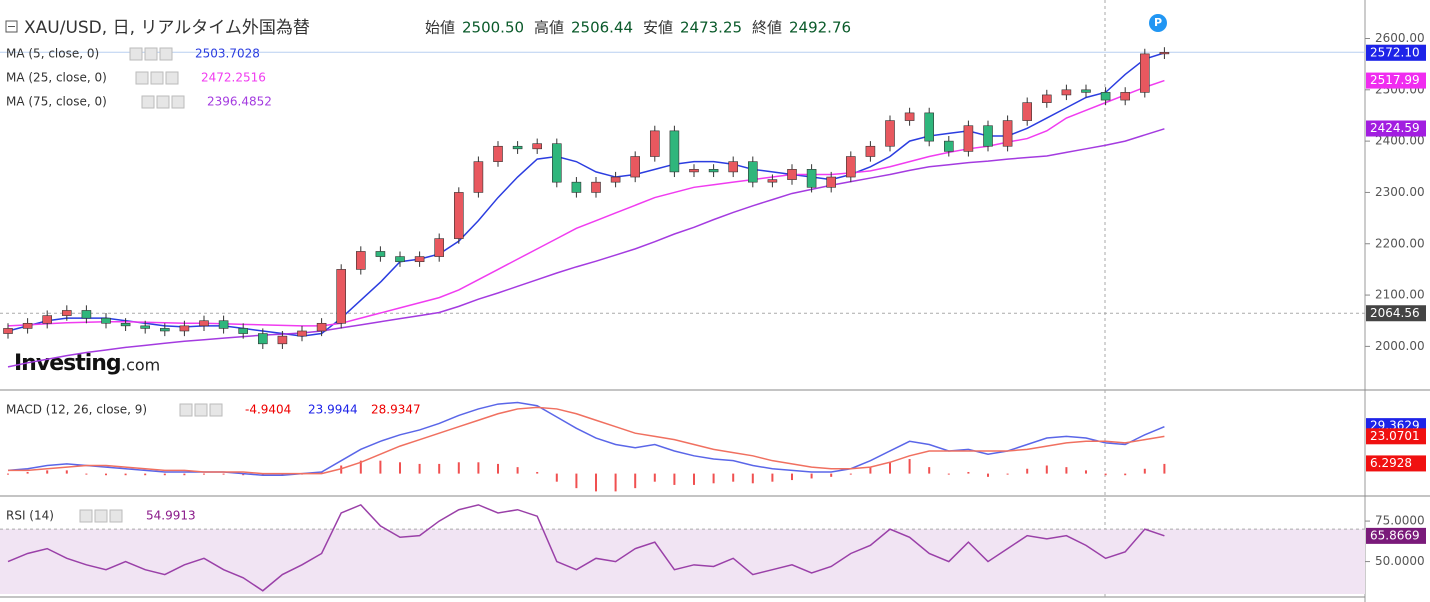 The height and width of the screenshot is (602, 1430). I want to click on legend-name: MA (25, close, 0), so click(56, 78).